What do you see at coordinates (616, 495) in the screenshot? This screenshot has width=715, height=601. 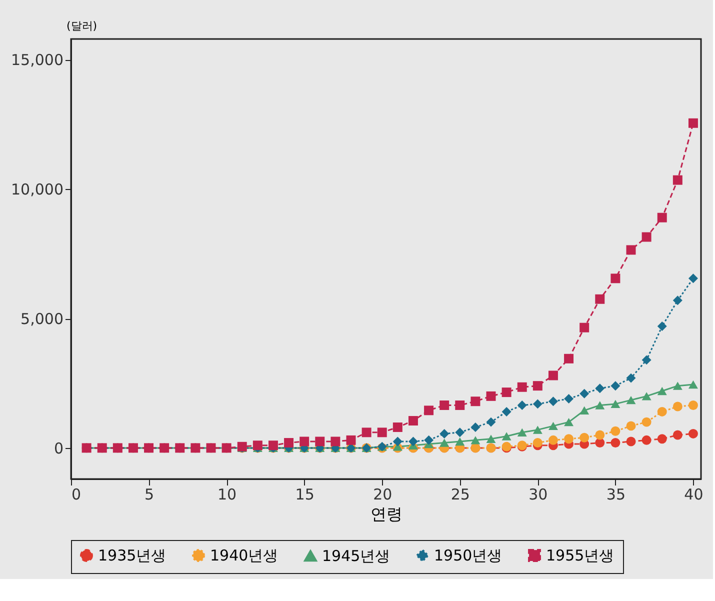 I see `x-tick-label: 35` at bounding box center [616, 495].